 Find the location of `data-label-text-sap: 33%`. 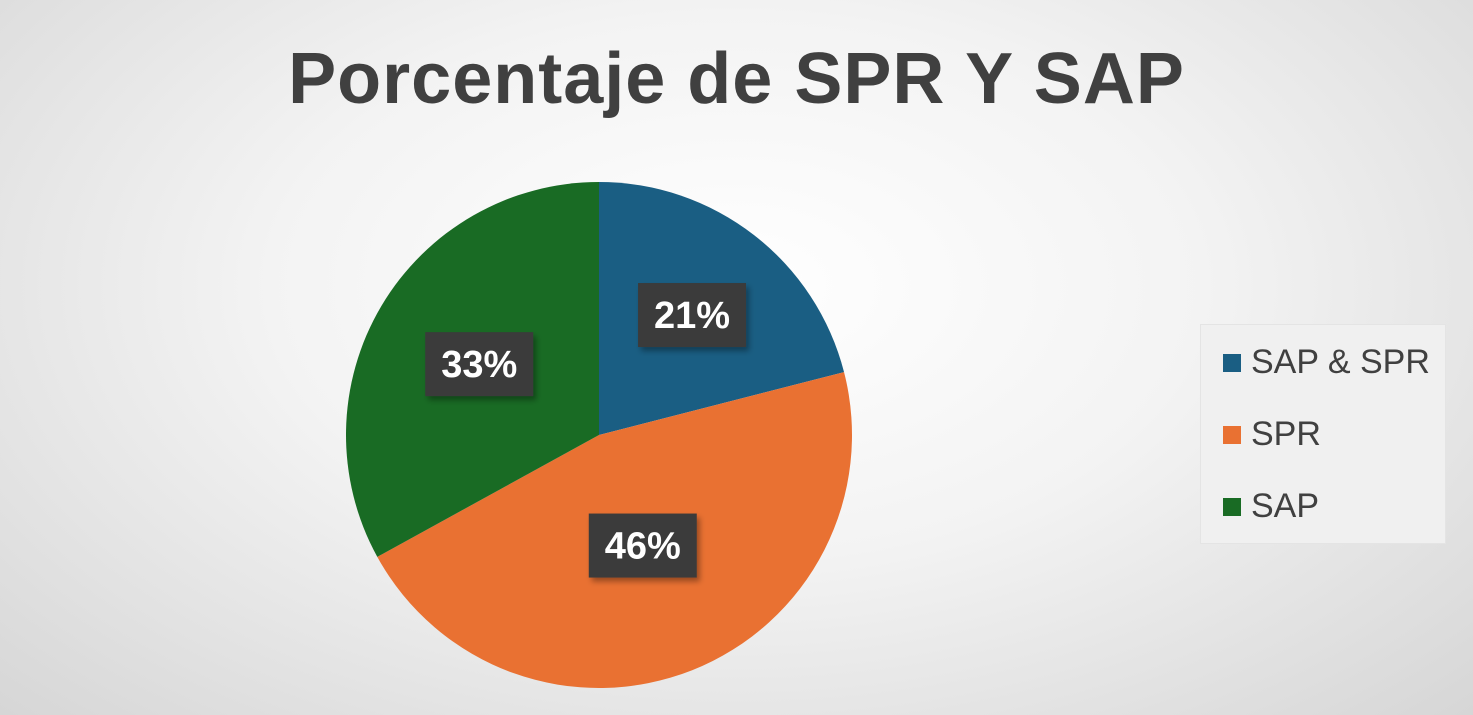

data-label-text-sap: 33% is located at coordinates (479, 365).